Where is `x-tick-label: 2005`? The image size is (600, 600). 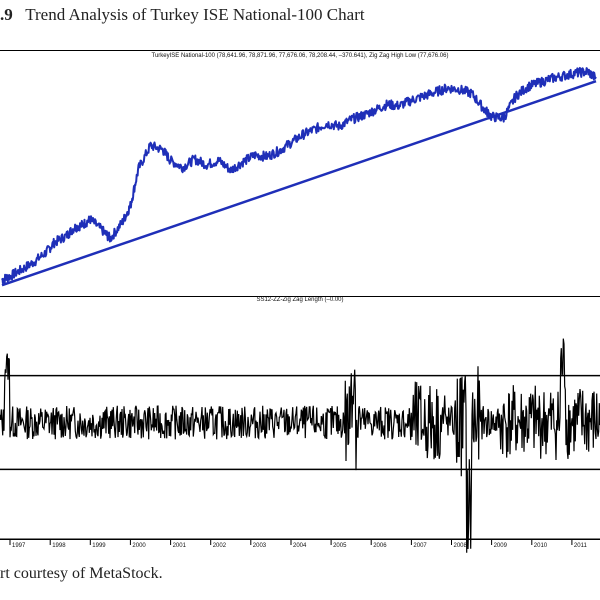
x-tick-label: 2005 is located at coordinates (340, 546).